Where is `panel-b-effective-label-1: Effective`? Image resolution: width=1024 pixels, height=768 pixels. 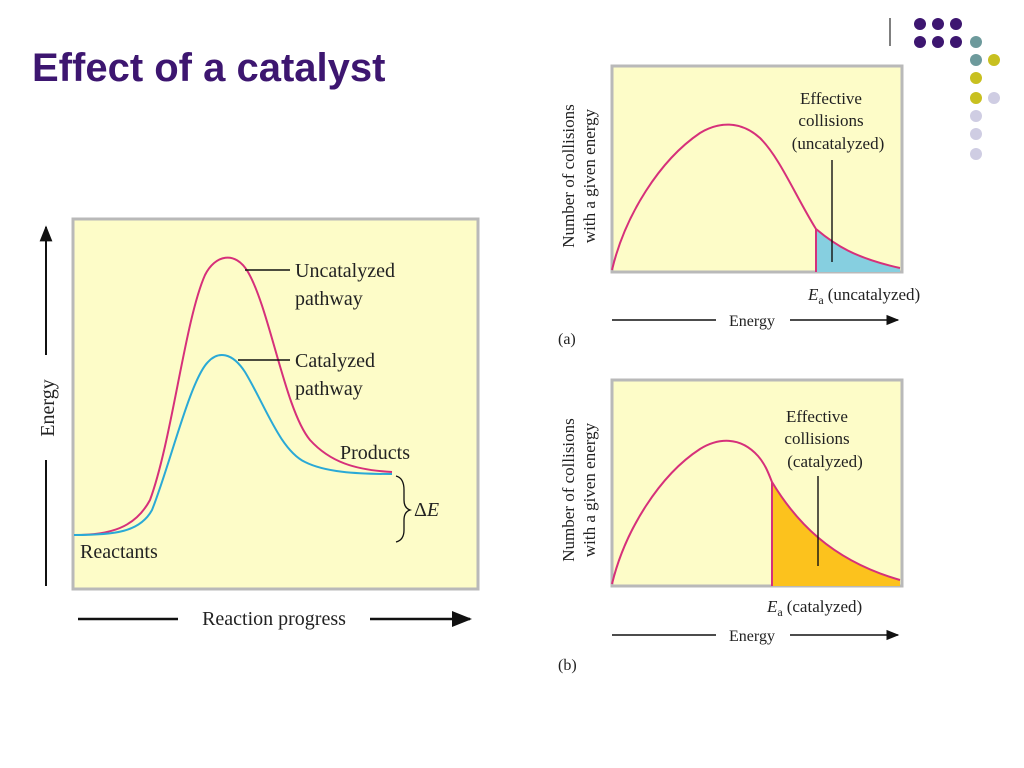
panel-b-effective-label-1: Effective is located at coordinates (817, 416).